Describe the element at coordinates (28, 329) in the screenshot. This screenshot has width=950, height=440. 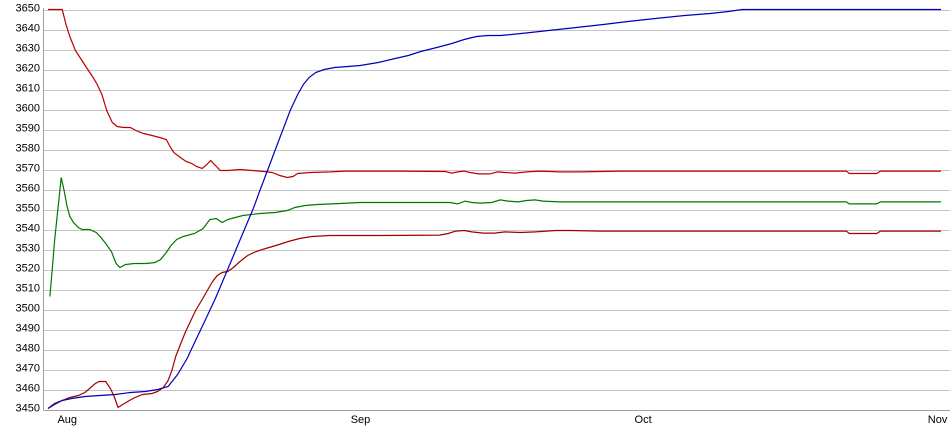
I see `y-axis-tick-label: 3490` at that location.